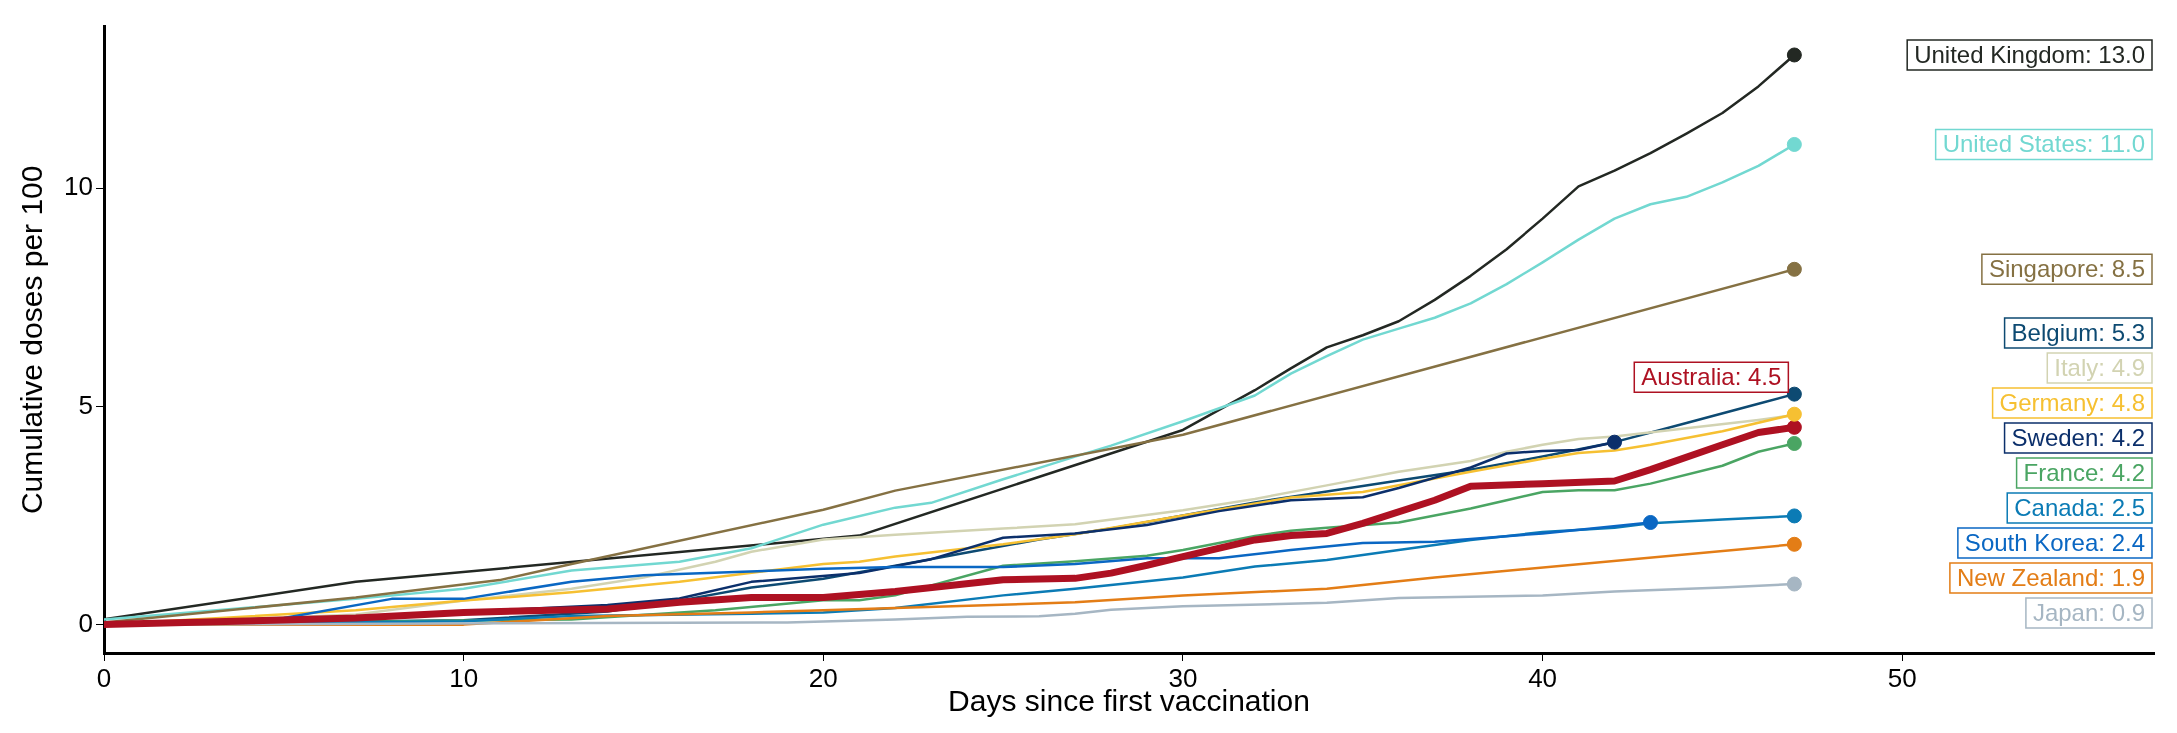  Describe the element at coordinates (2029, 54) in the screenshot. I see `annotation: United Kingdom: 13.0` at that location.